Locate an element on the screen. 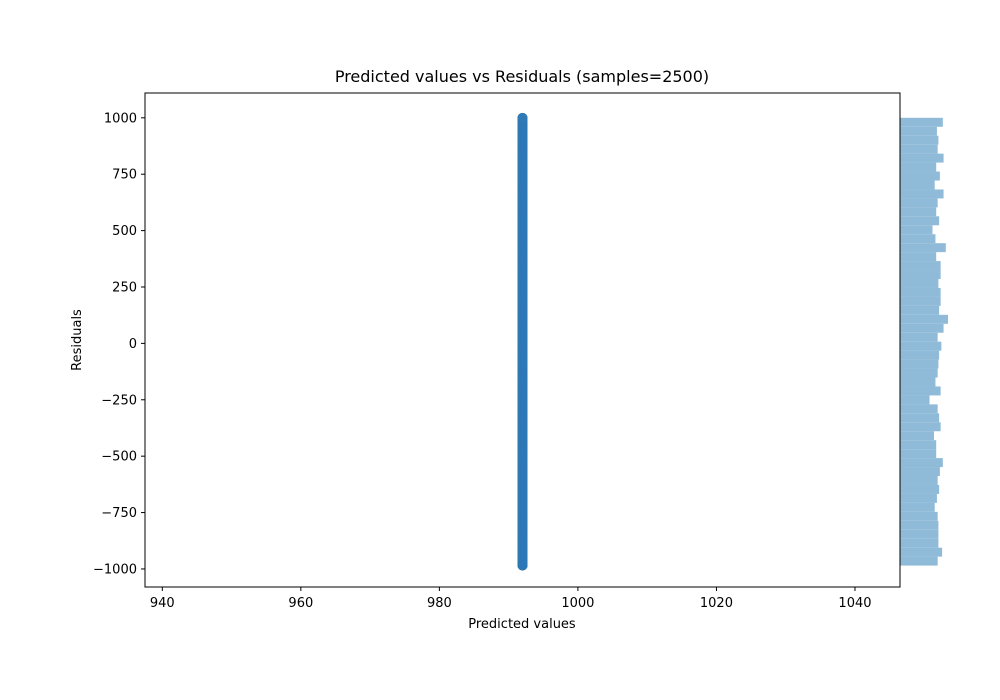 This screenshot has width=1000, height=700. x-axis-label: Predicted values is located at coordinates (522, 624).